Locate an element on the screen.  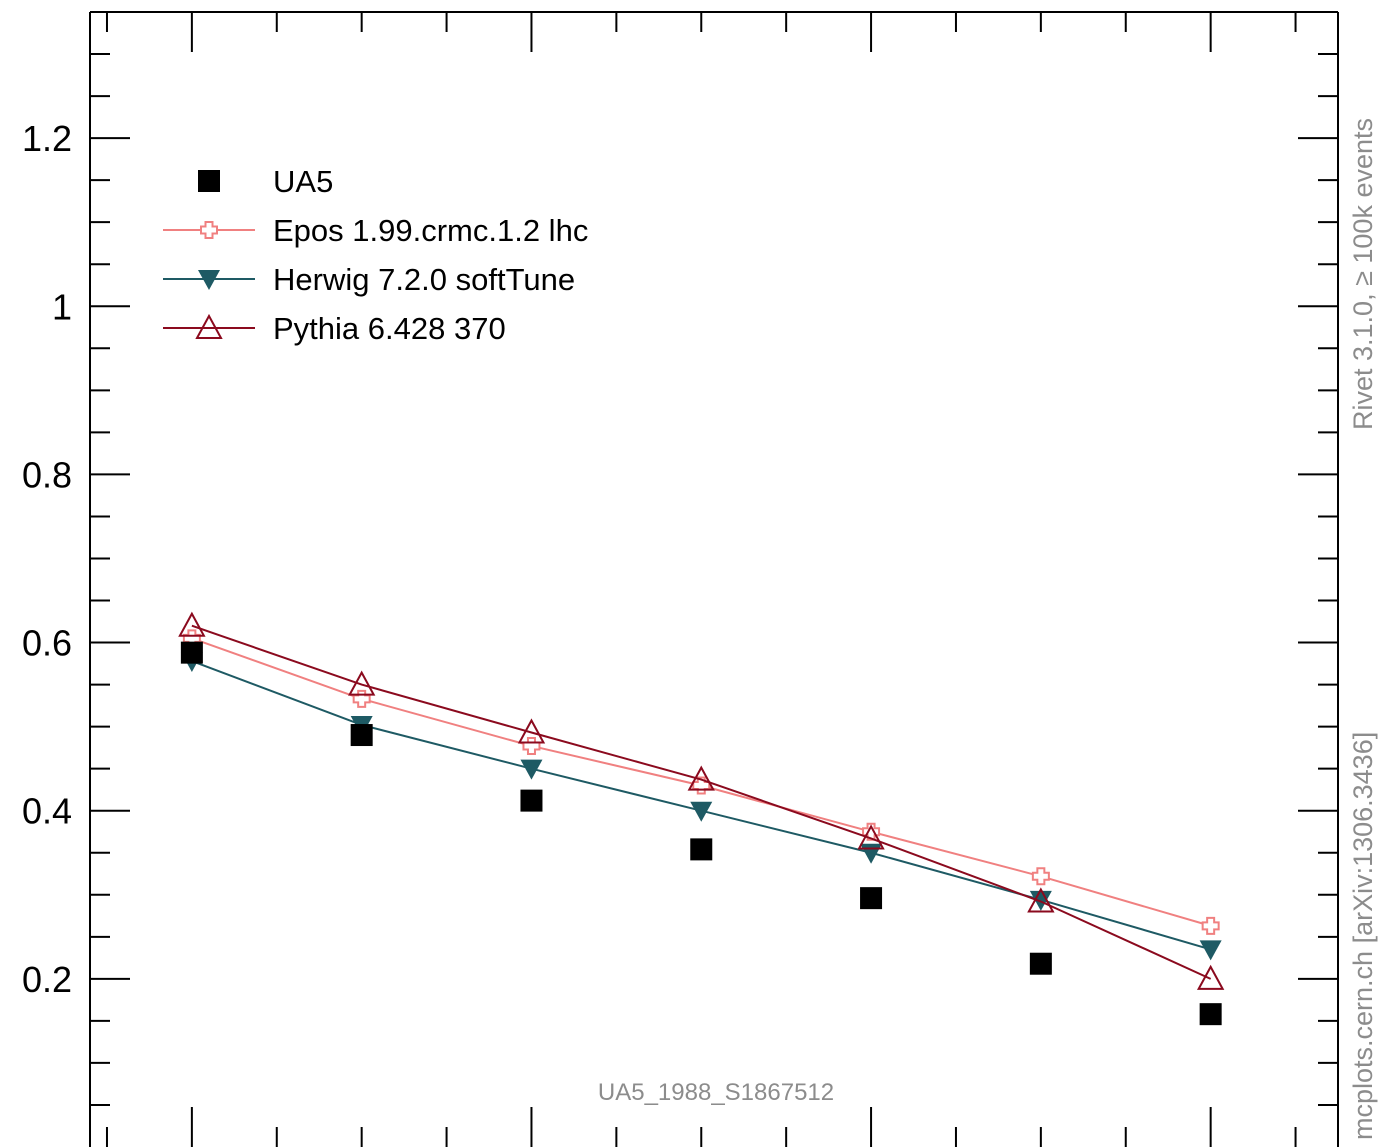
legend-item: Herwig 7.2.0 softTune is located at coordinates (369, 279).